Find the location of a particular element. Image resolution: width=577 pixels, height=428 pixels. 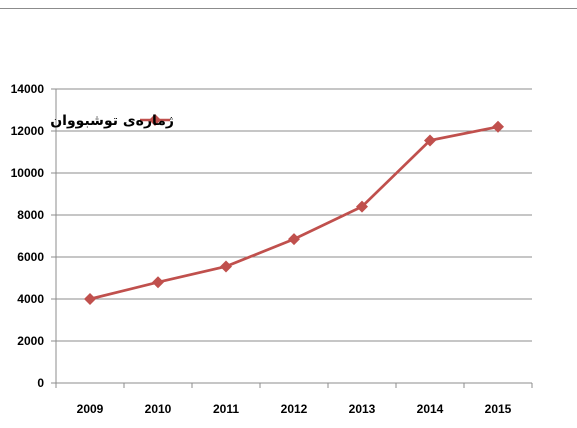

legend: ژمارەی توشبووان is located at coordinates (112, 121).